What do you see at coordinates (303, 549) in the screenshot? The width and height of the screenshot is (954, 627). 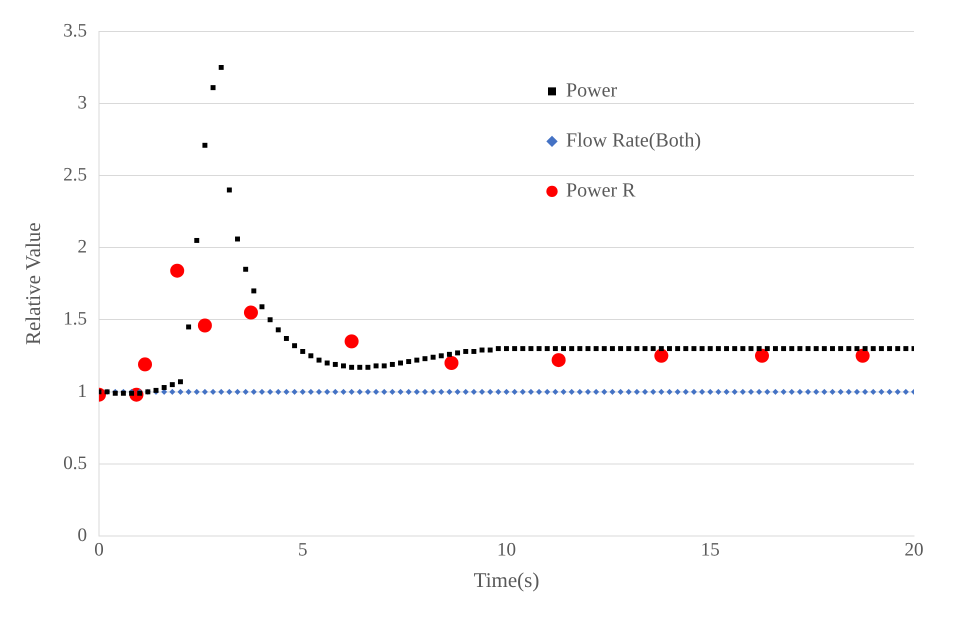 I see `x-tick-label: 5` at bounding box center [303, 549].